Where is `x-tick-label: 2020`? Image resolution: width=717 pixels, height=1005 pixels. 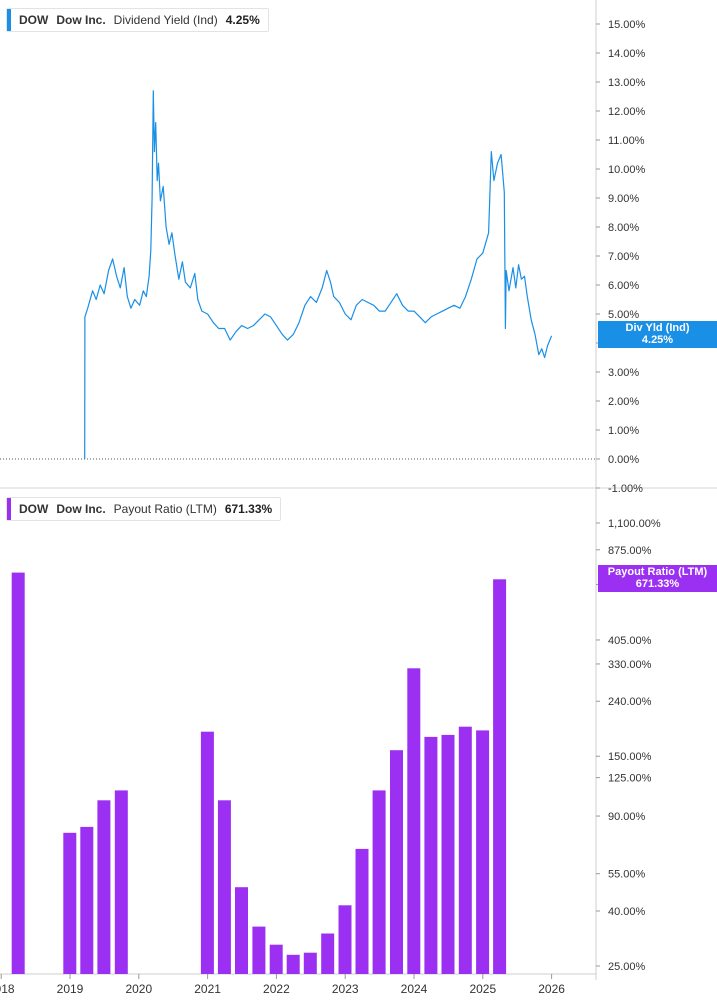 x-tick-label: 2020 is located at coordinates (138, 989).